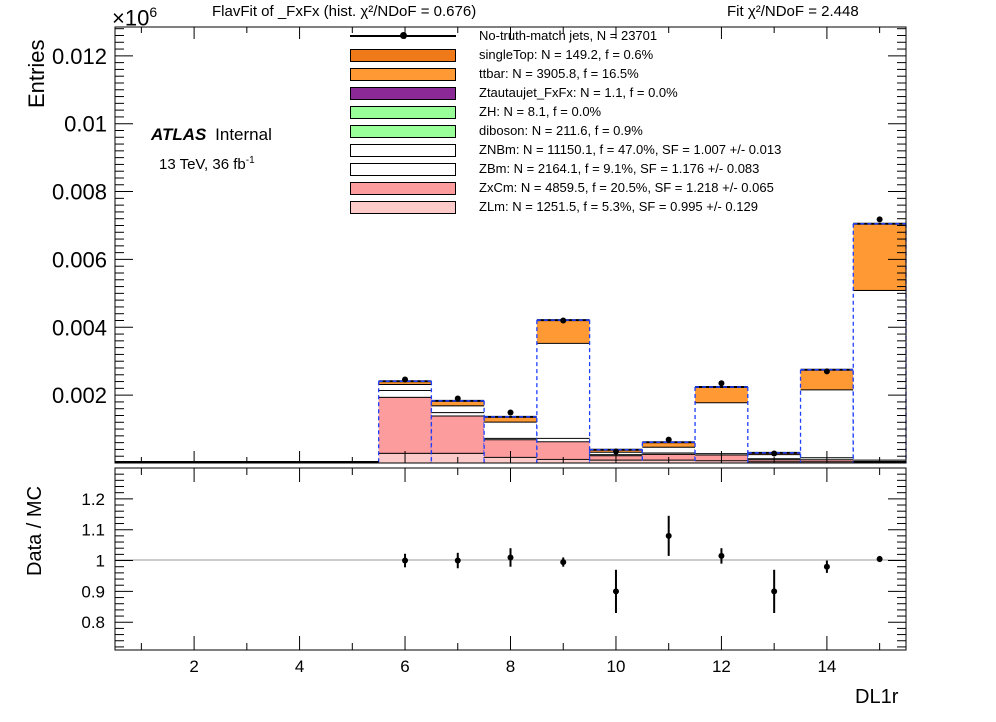 This screenshot has height=722, width=996. I want to click on ratio-y-tick-label: 0.9, so click(93, 591).